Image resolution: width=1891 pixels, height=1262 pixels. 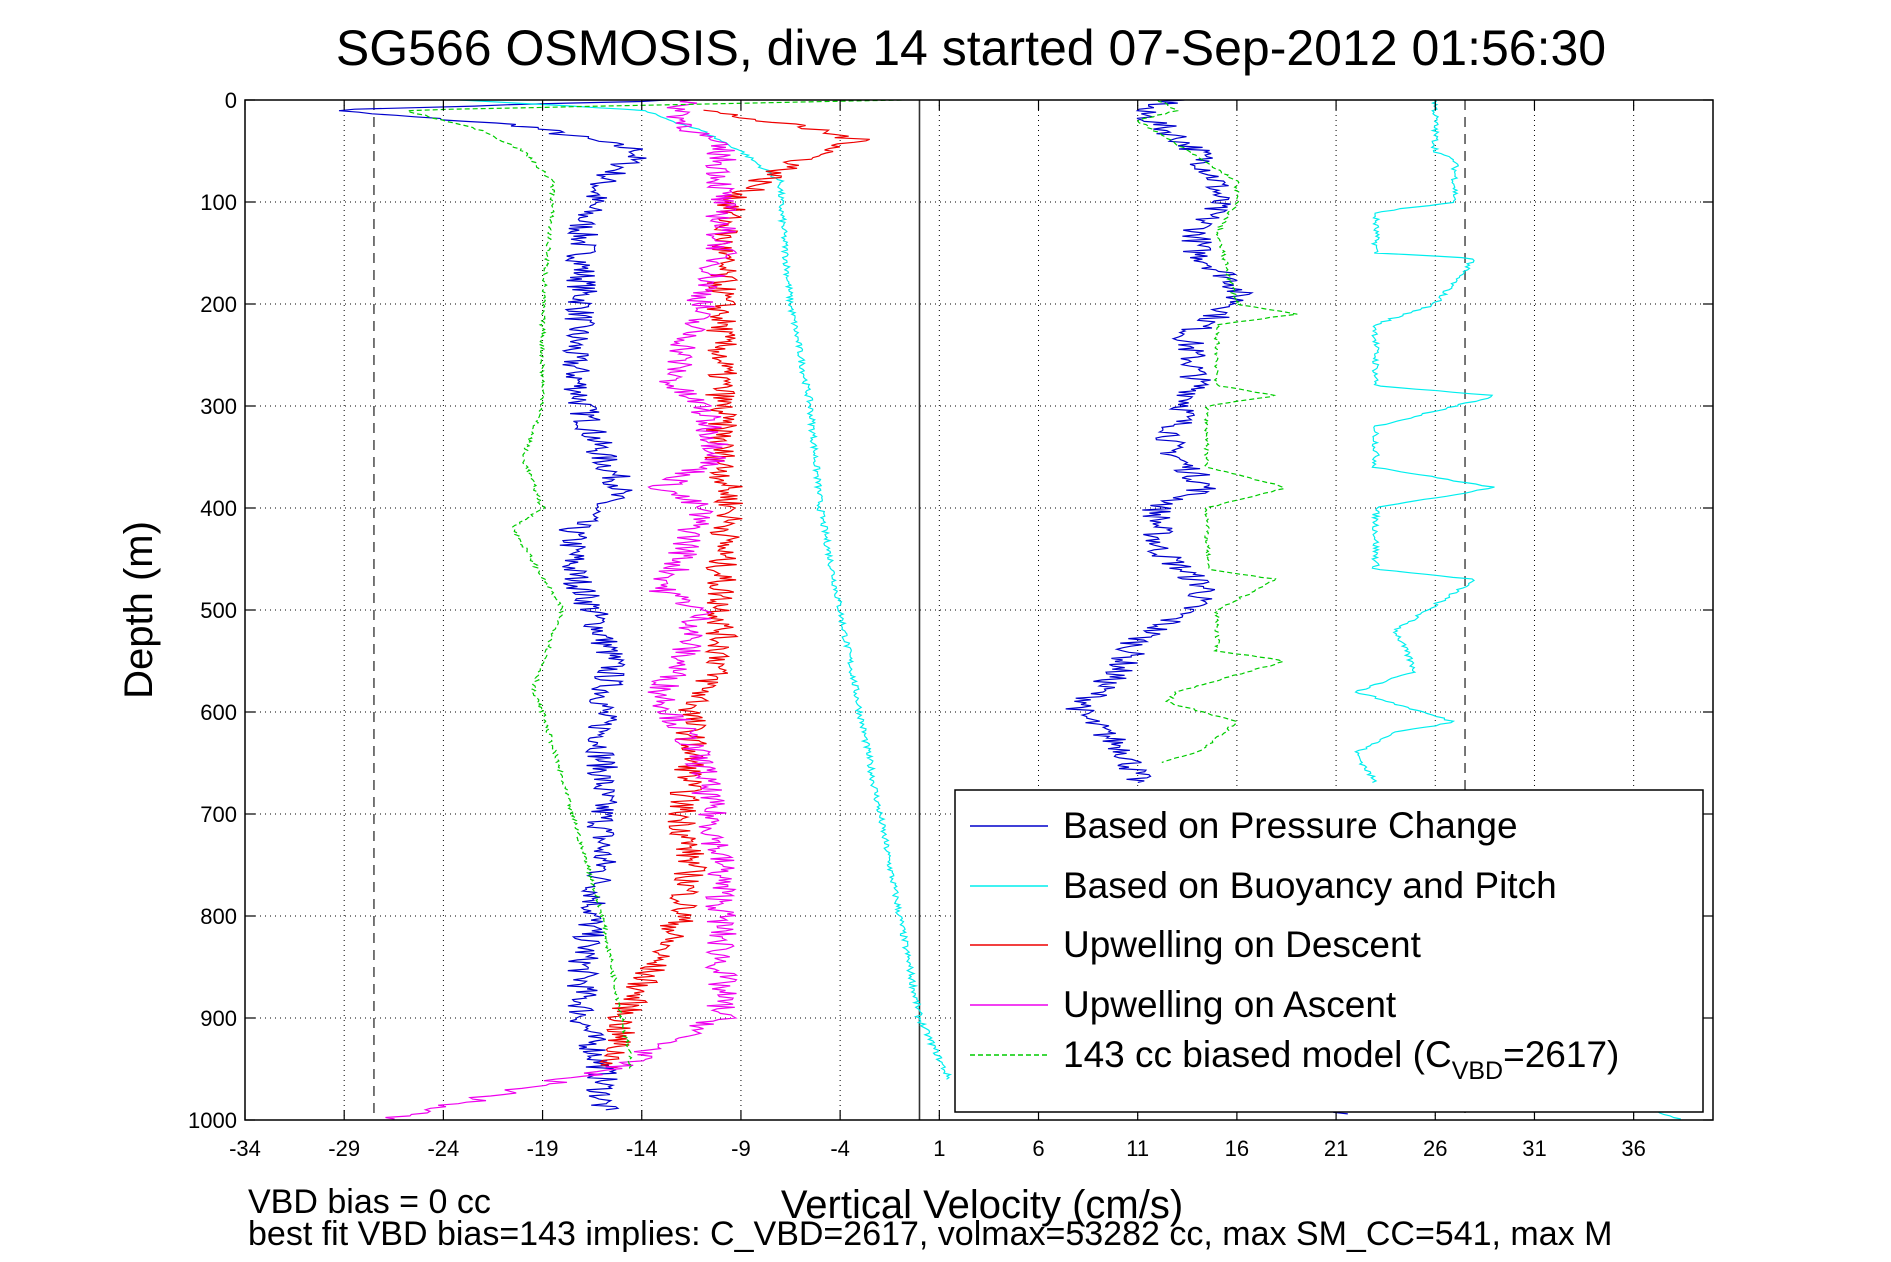 What do you see at coordinates (218, 202) in the screenshot?
I see `y-tick-label: 100` at bounding box center [218, 202].